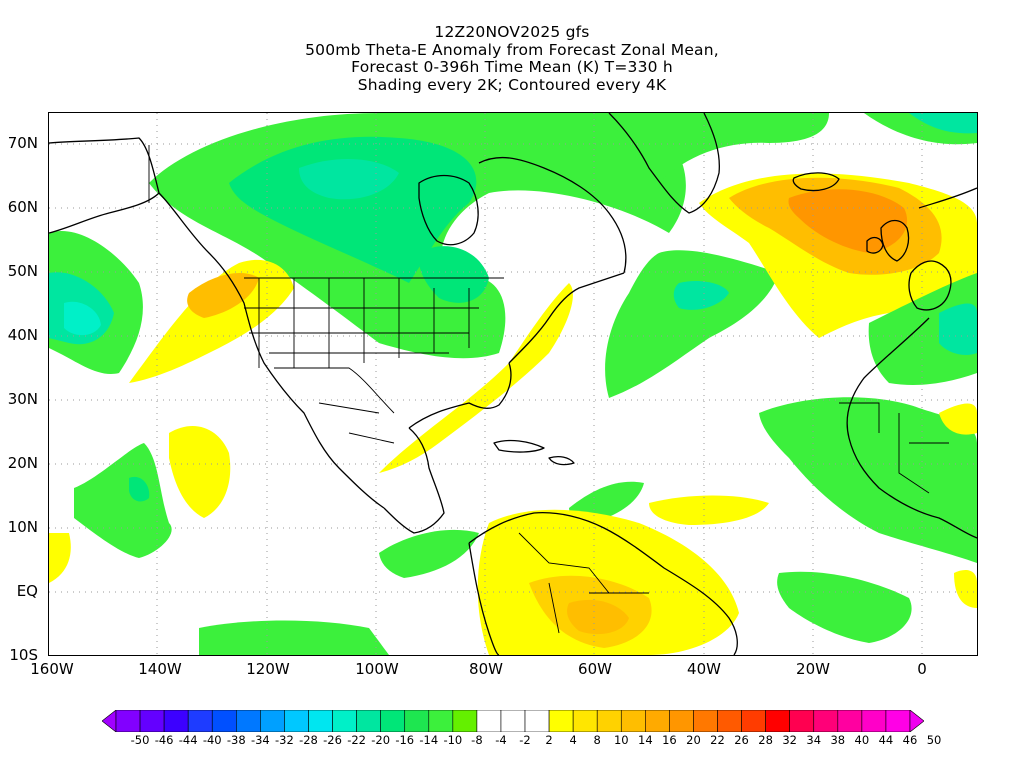 The image size is (1024, 768). What do you see at coordinates (381, 740) in the screenshot?
I see `colorbar-label: -20` at bounding box center [381, 740].